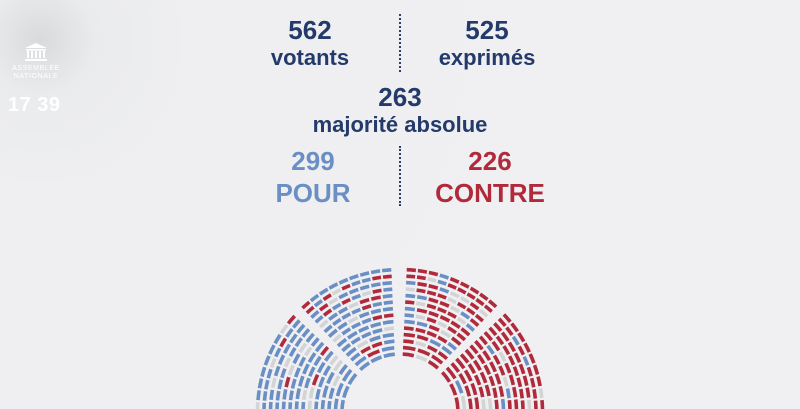  I want to click on votants-label: votants, so click(310, 57).